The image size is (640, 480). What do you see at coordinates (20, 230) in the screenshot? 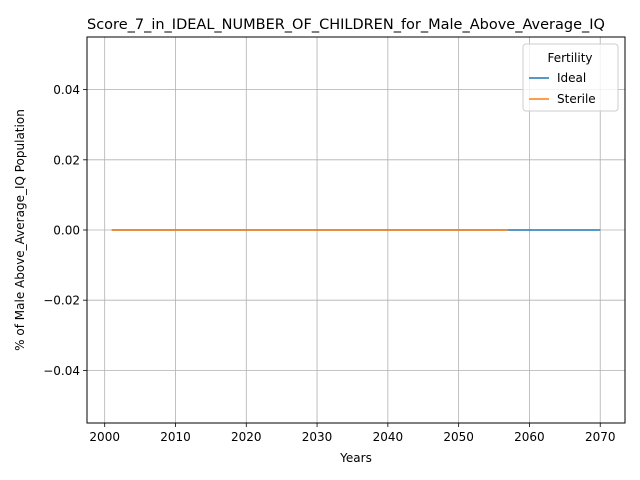
I see `y-axis-label: % of Male Above_Average_IQ Population` at bounding box center [20, 230].